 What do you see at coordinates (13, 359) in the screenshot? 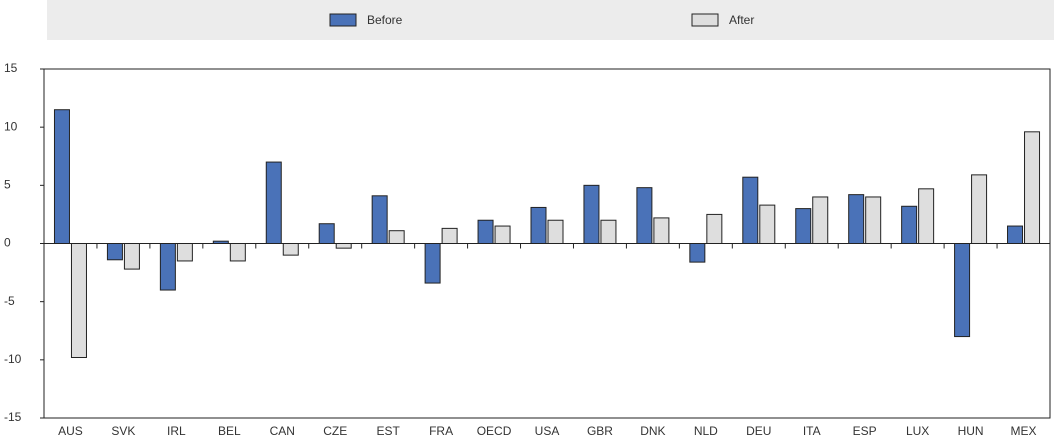
I see `y-tick-label: -10` at bounding box center [13, 359].